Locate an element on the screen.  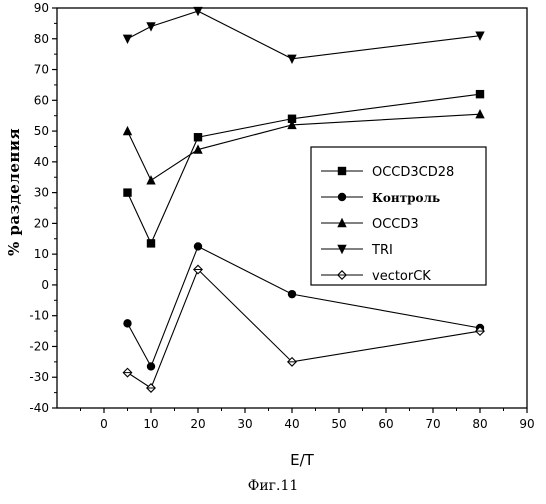
y-tick-label: 70 is located at coordinates (41, 70).